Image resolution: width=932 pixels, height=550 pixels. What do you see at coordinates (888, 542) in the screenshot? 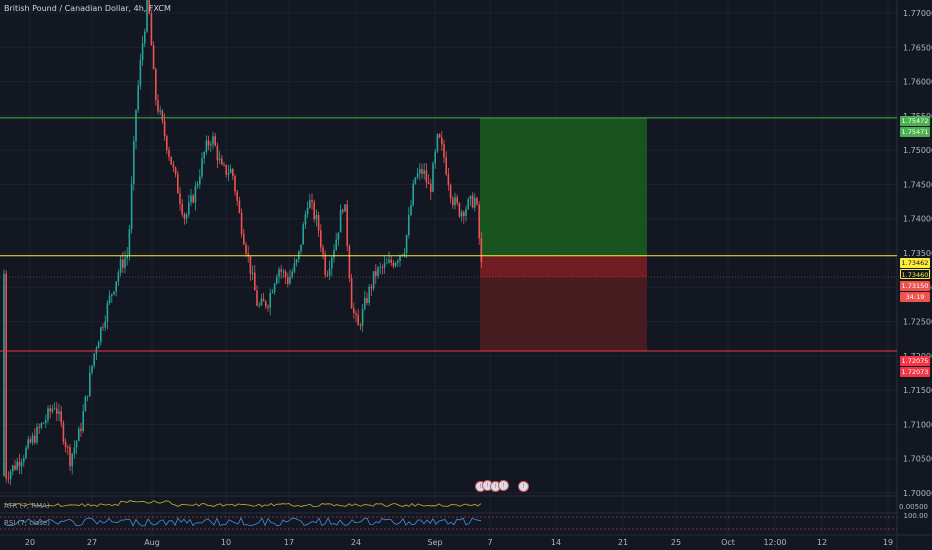
I see `time-tick-label: 19` at bounding box center [888, 542].